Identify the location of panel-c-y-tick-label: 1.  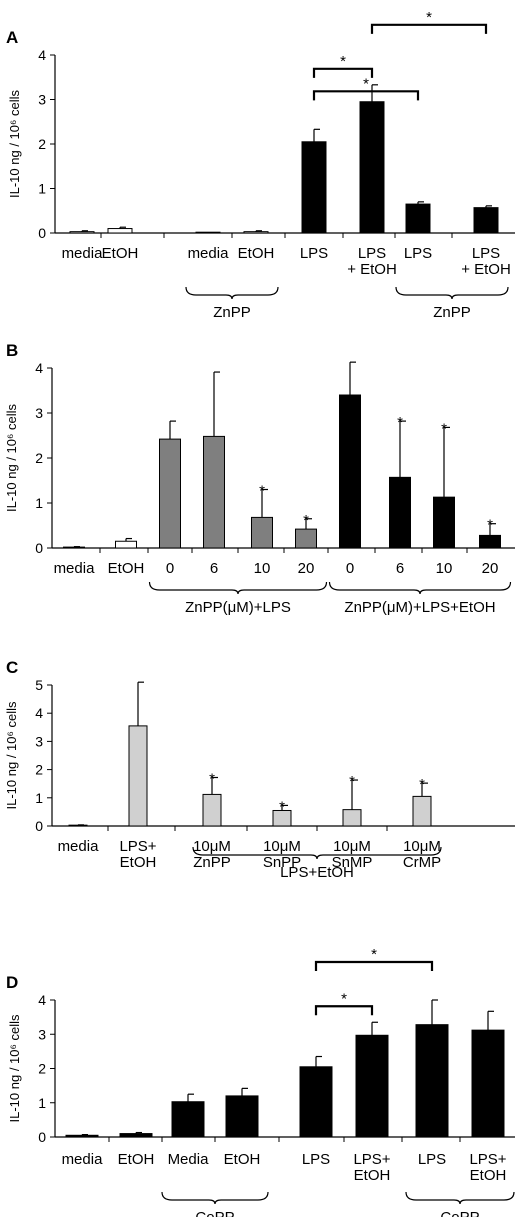
(39, 798).